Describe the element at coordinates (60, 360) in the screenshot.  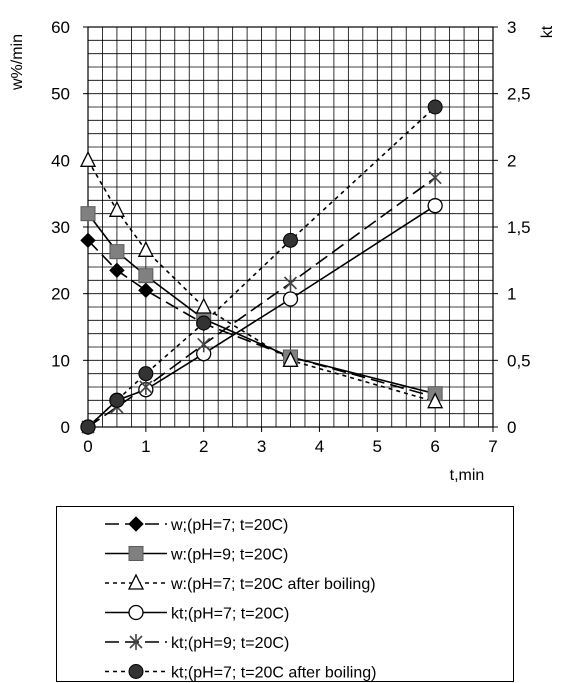
I see `y-tick-label: 10` at that location.